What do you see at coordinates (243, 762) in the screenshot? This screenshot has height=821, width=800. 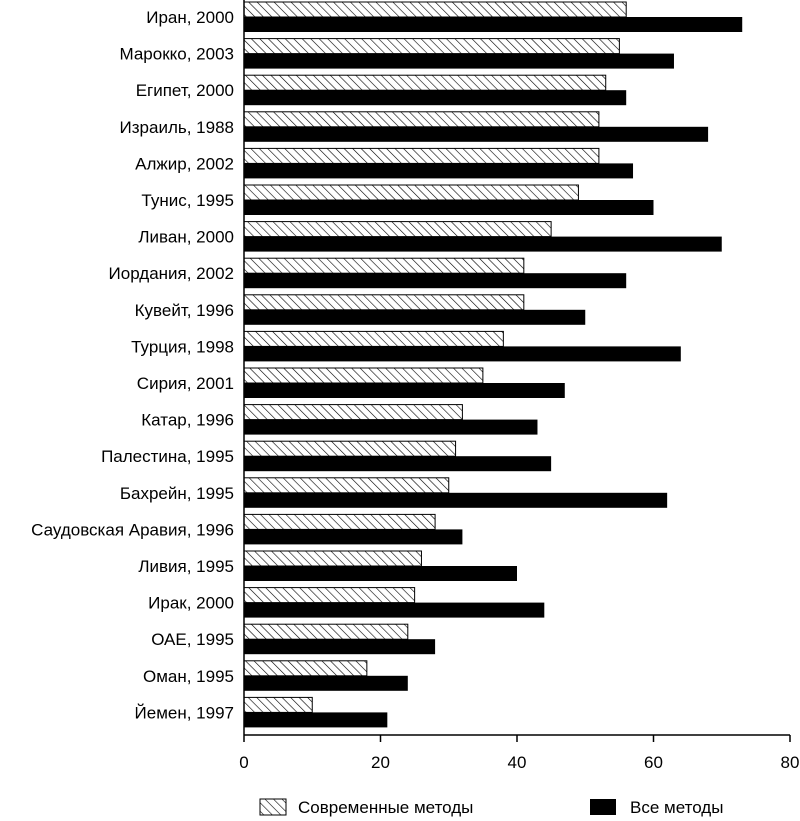 I see `x-tick-label: 0` at bounding box center [243, 762].